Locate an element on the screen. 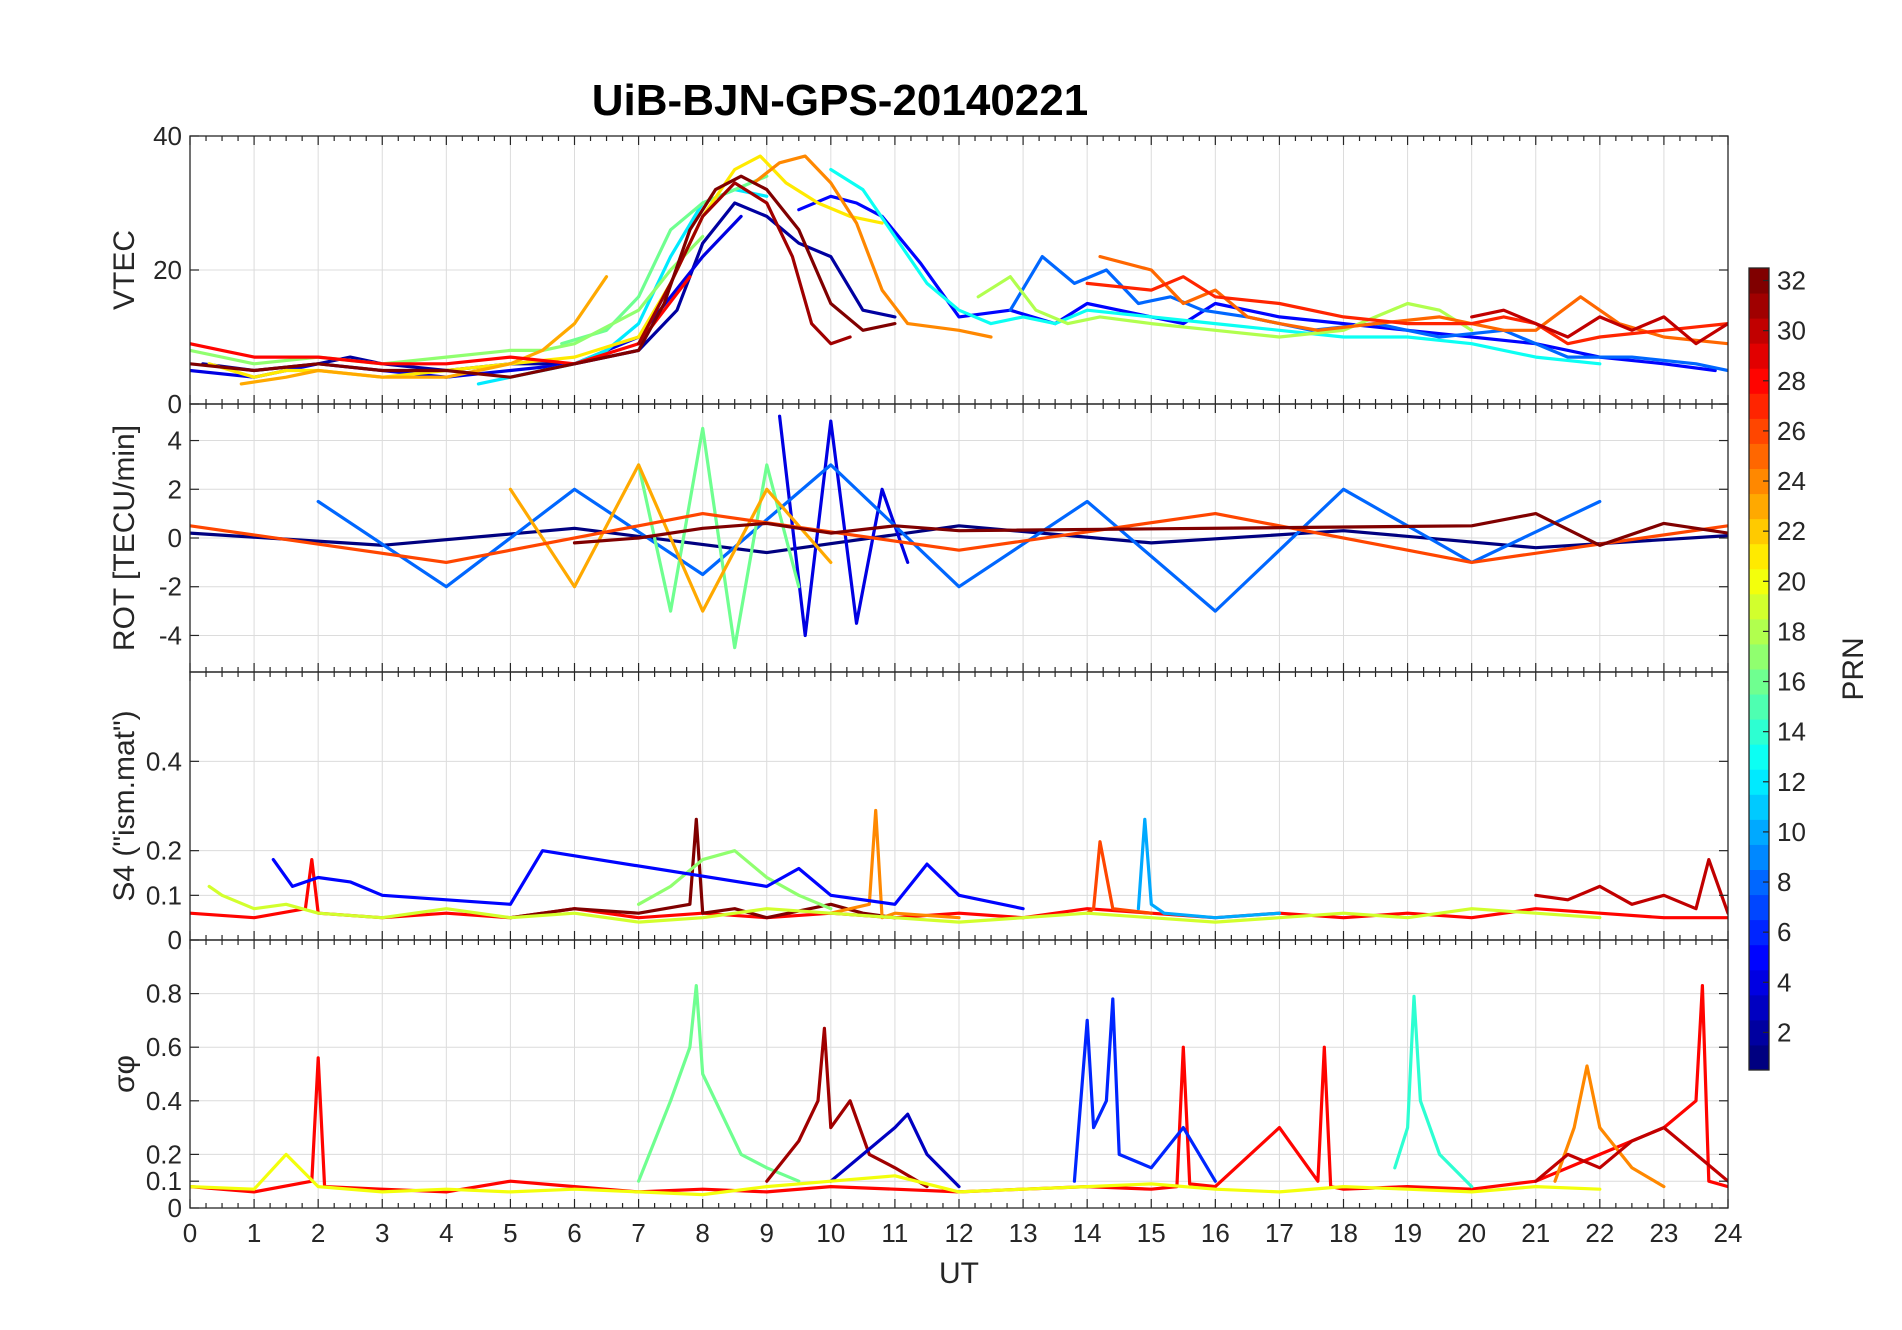  x-tick-label: 17 is located at coordinates (1279, 1233).